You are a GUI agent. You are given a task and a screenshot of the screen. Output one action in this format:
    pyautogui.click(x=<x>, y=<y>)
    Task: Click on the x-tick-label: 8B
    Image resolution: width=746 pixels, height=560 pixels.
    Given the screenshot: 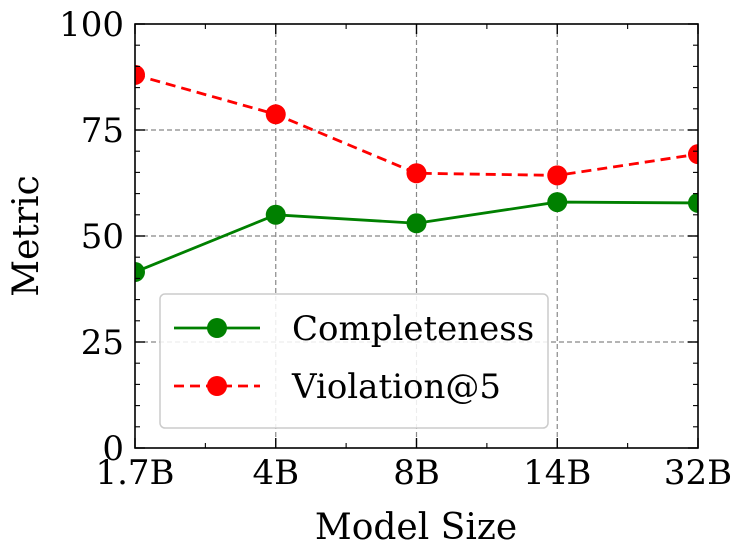 What is the action you would take?
    pyautogui.click(x=416, y=473)
    